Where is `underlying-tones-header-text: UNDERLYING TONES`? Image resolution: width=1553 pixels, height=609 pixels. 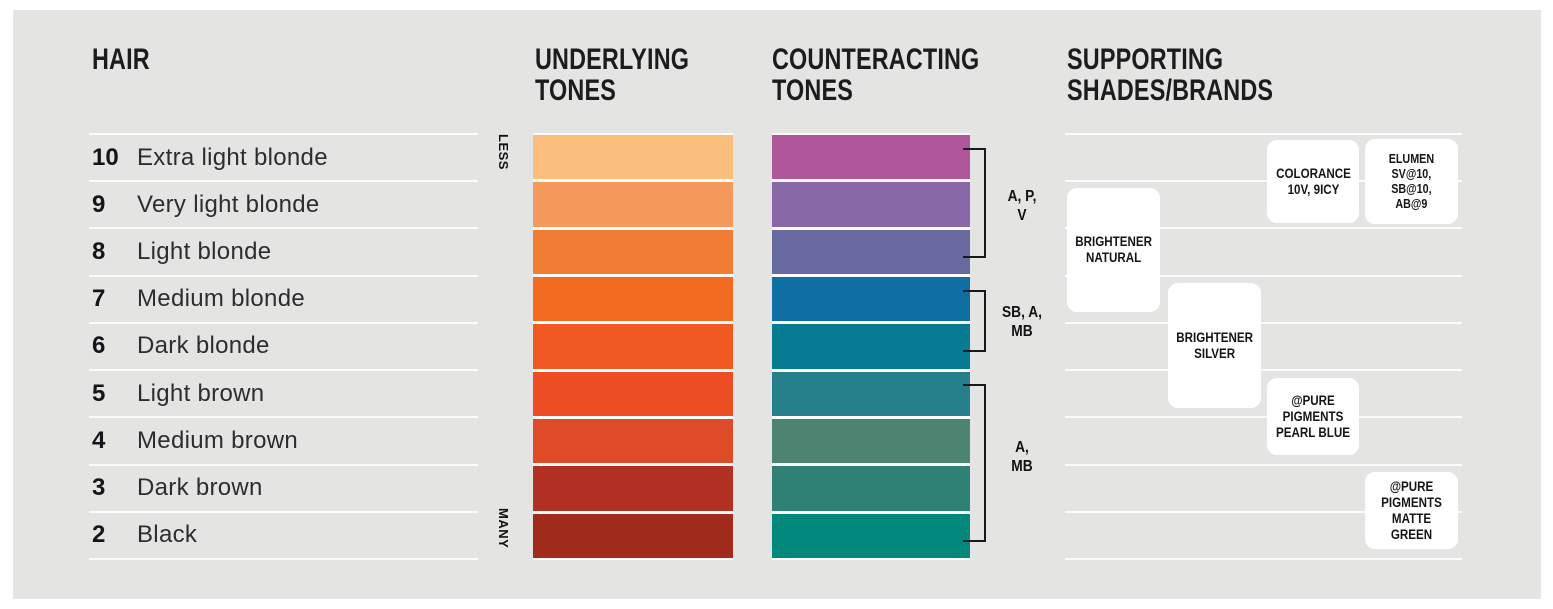 underlying-tones-header-text: UNDERLYING TONES is located at coordinates (612, 75).